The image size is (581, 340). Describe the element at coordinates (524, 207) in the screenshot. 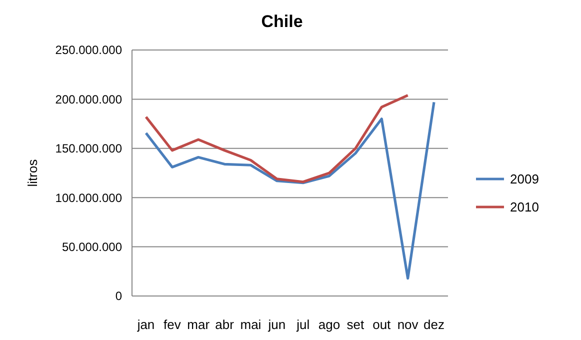

I see `legend-label: 2010` at that location.